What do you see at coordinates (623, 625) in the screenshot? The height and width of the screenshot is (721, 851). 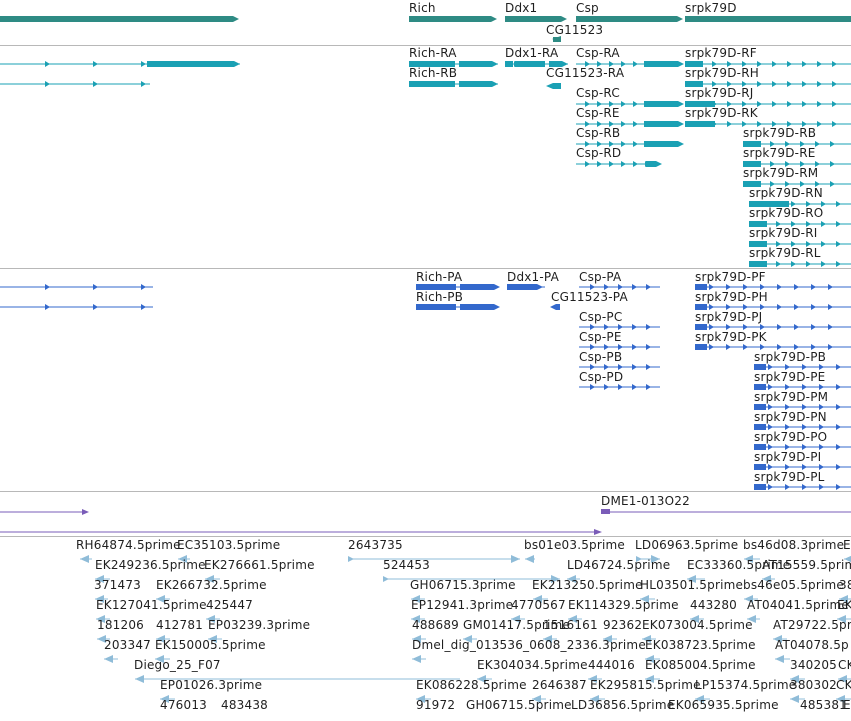 I see `est-label: 92362` at bounding box center [623, 625].